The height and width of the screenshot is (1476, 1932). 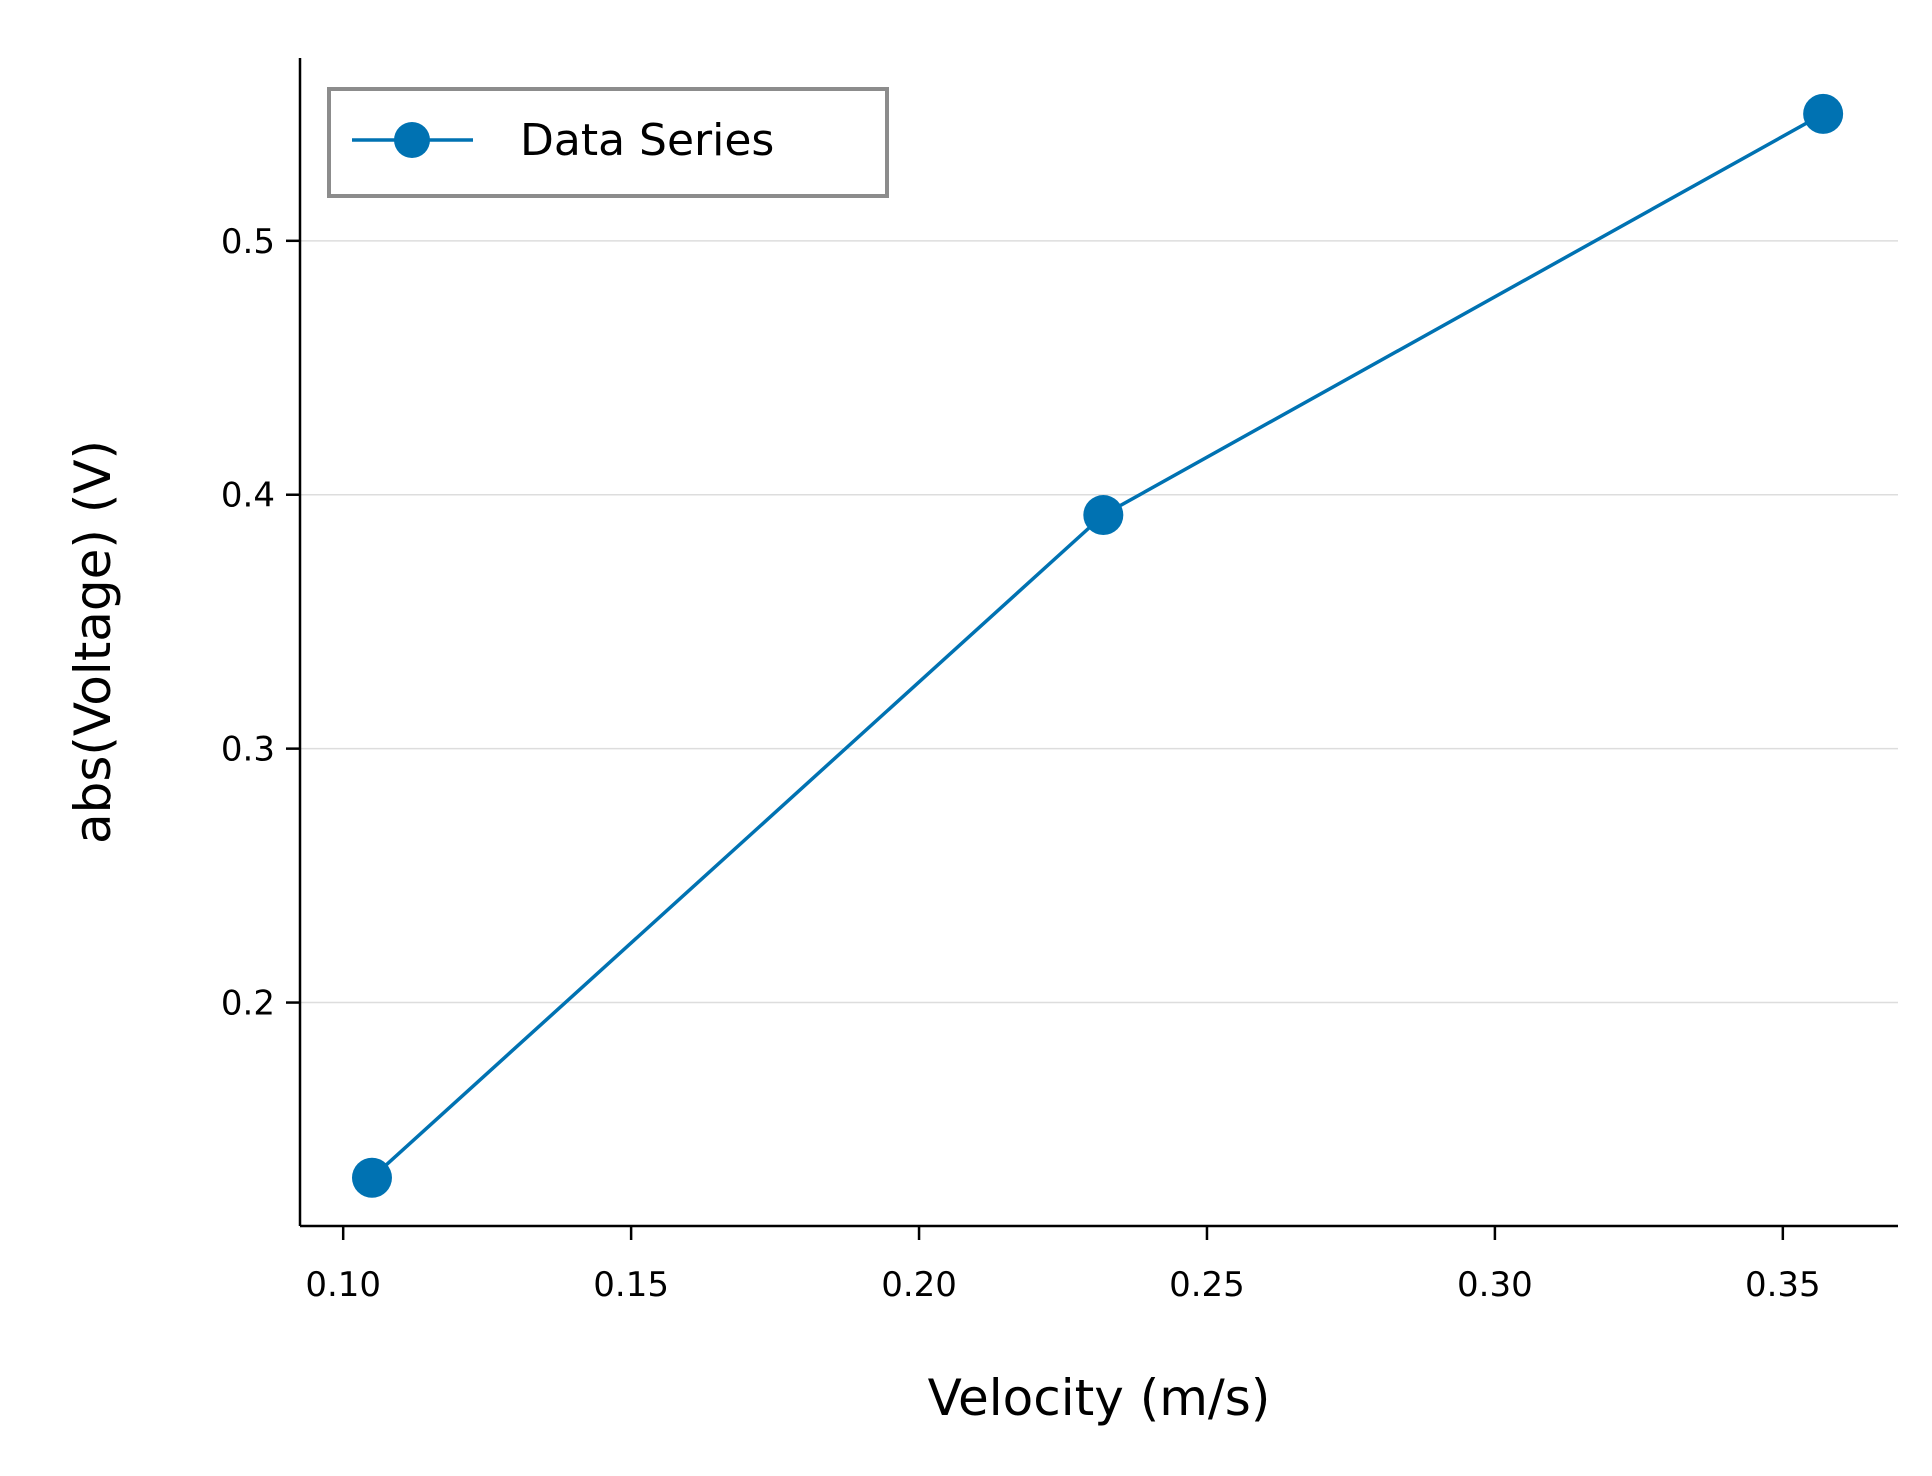 What do you see at coordinates (93, 642) in the screenshot?
I see `y-axis-title: abs(Voltage) (V)` at bounding box center [93, 642].